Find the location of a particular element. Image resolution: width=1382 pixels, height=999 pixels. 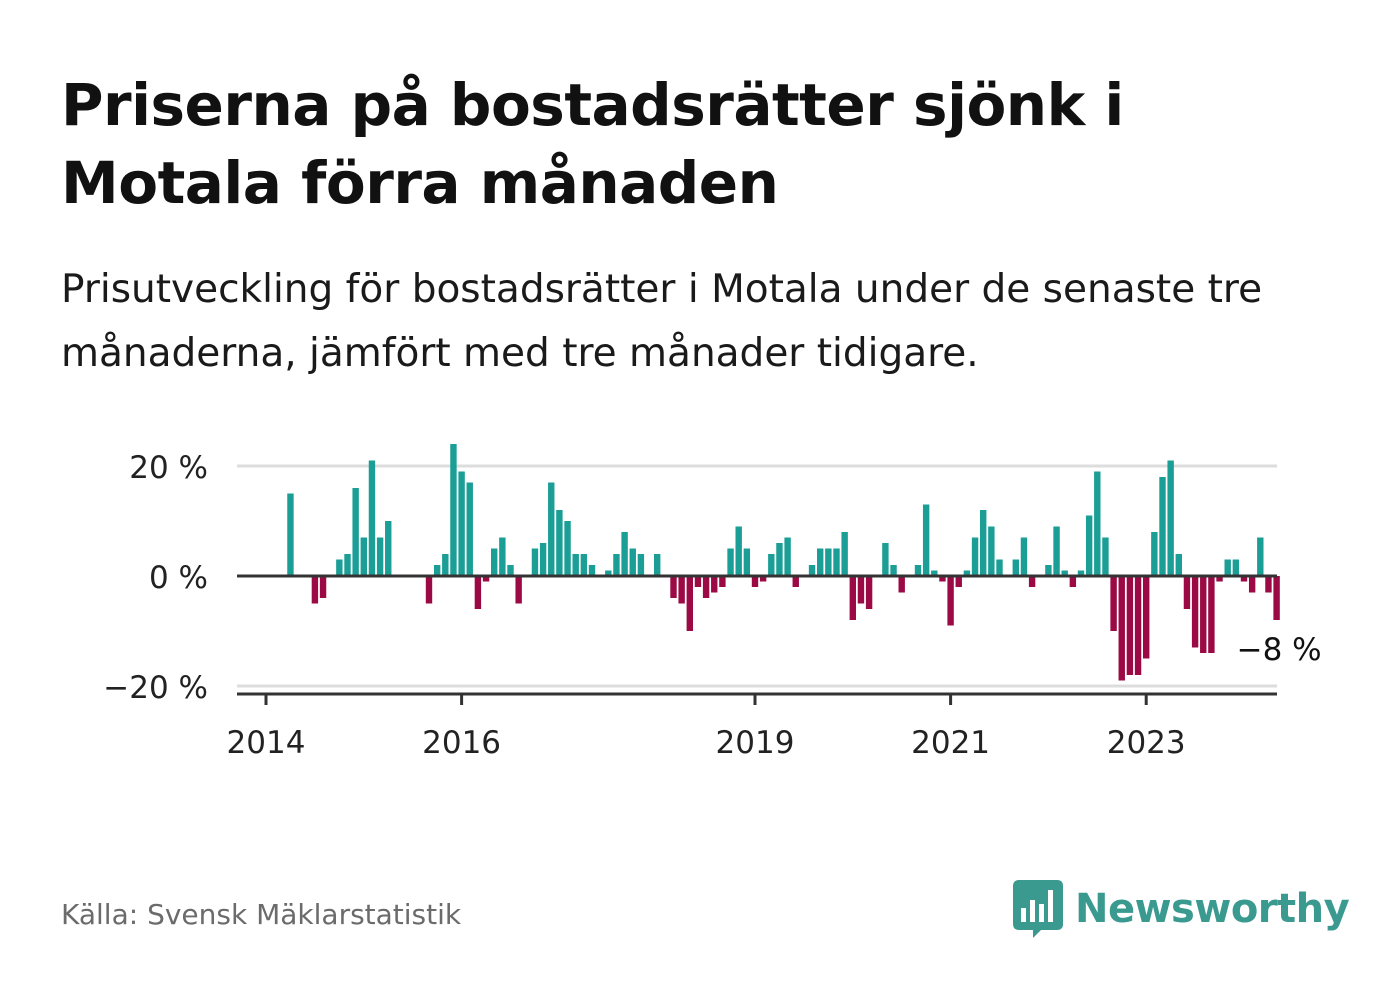

x-tick-label: 2019 is located at coordinates (755, 743).